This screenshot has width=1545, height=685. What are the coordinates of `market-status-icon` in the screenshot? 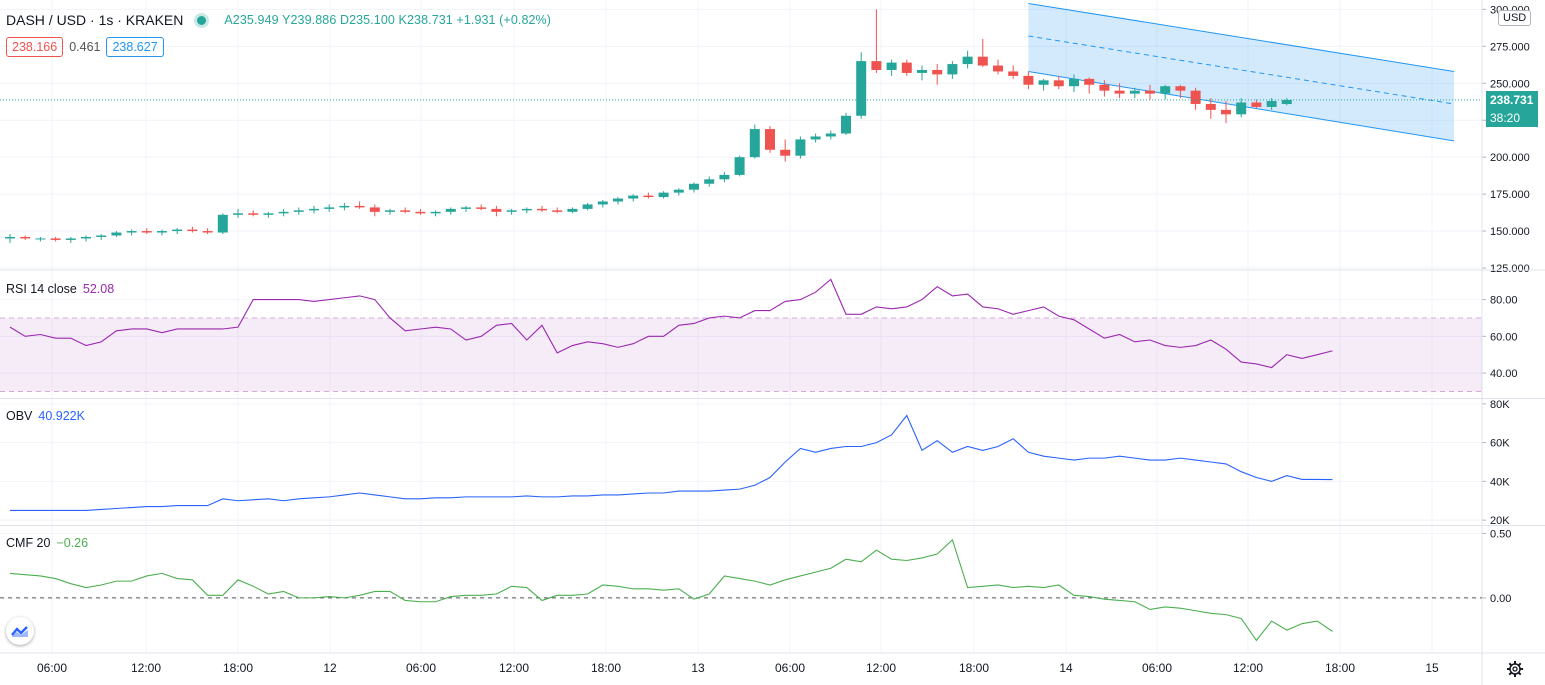 It's located at (202, 20).